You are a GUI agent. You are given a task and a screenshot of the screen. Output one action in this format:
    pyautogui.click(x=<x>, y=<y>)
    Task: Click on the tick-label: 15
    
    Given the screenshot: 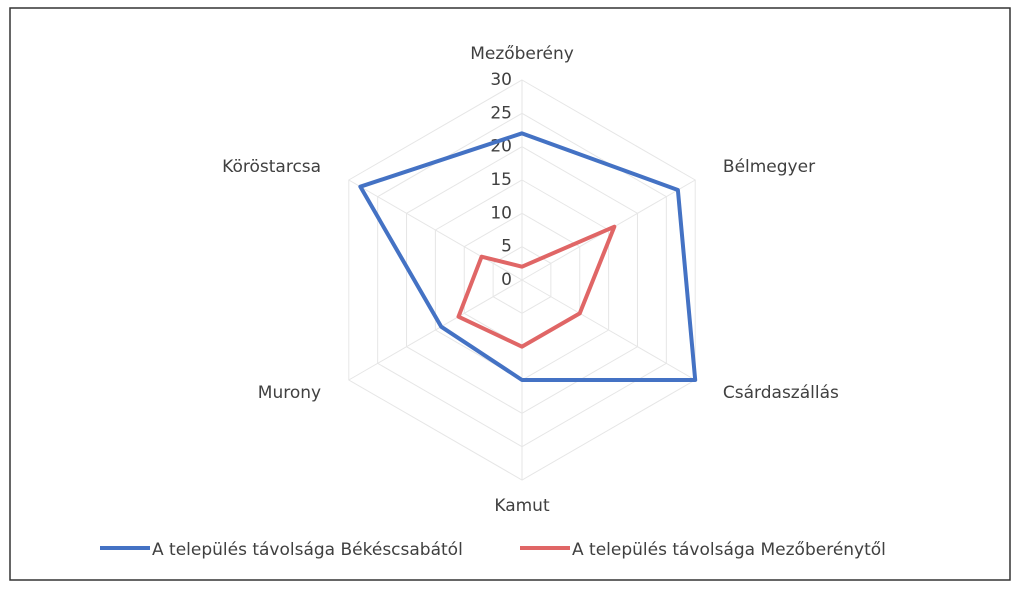 What is the action you would take?
    pyautogui.click(x=501, y=180)
    